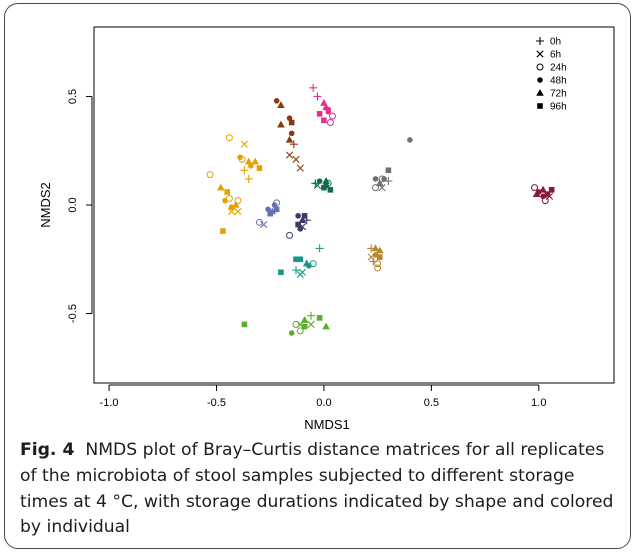  Describe the element at coordinates (47, 450) in the screenshot. I see `figure-label: Fig. 4` at that location.